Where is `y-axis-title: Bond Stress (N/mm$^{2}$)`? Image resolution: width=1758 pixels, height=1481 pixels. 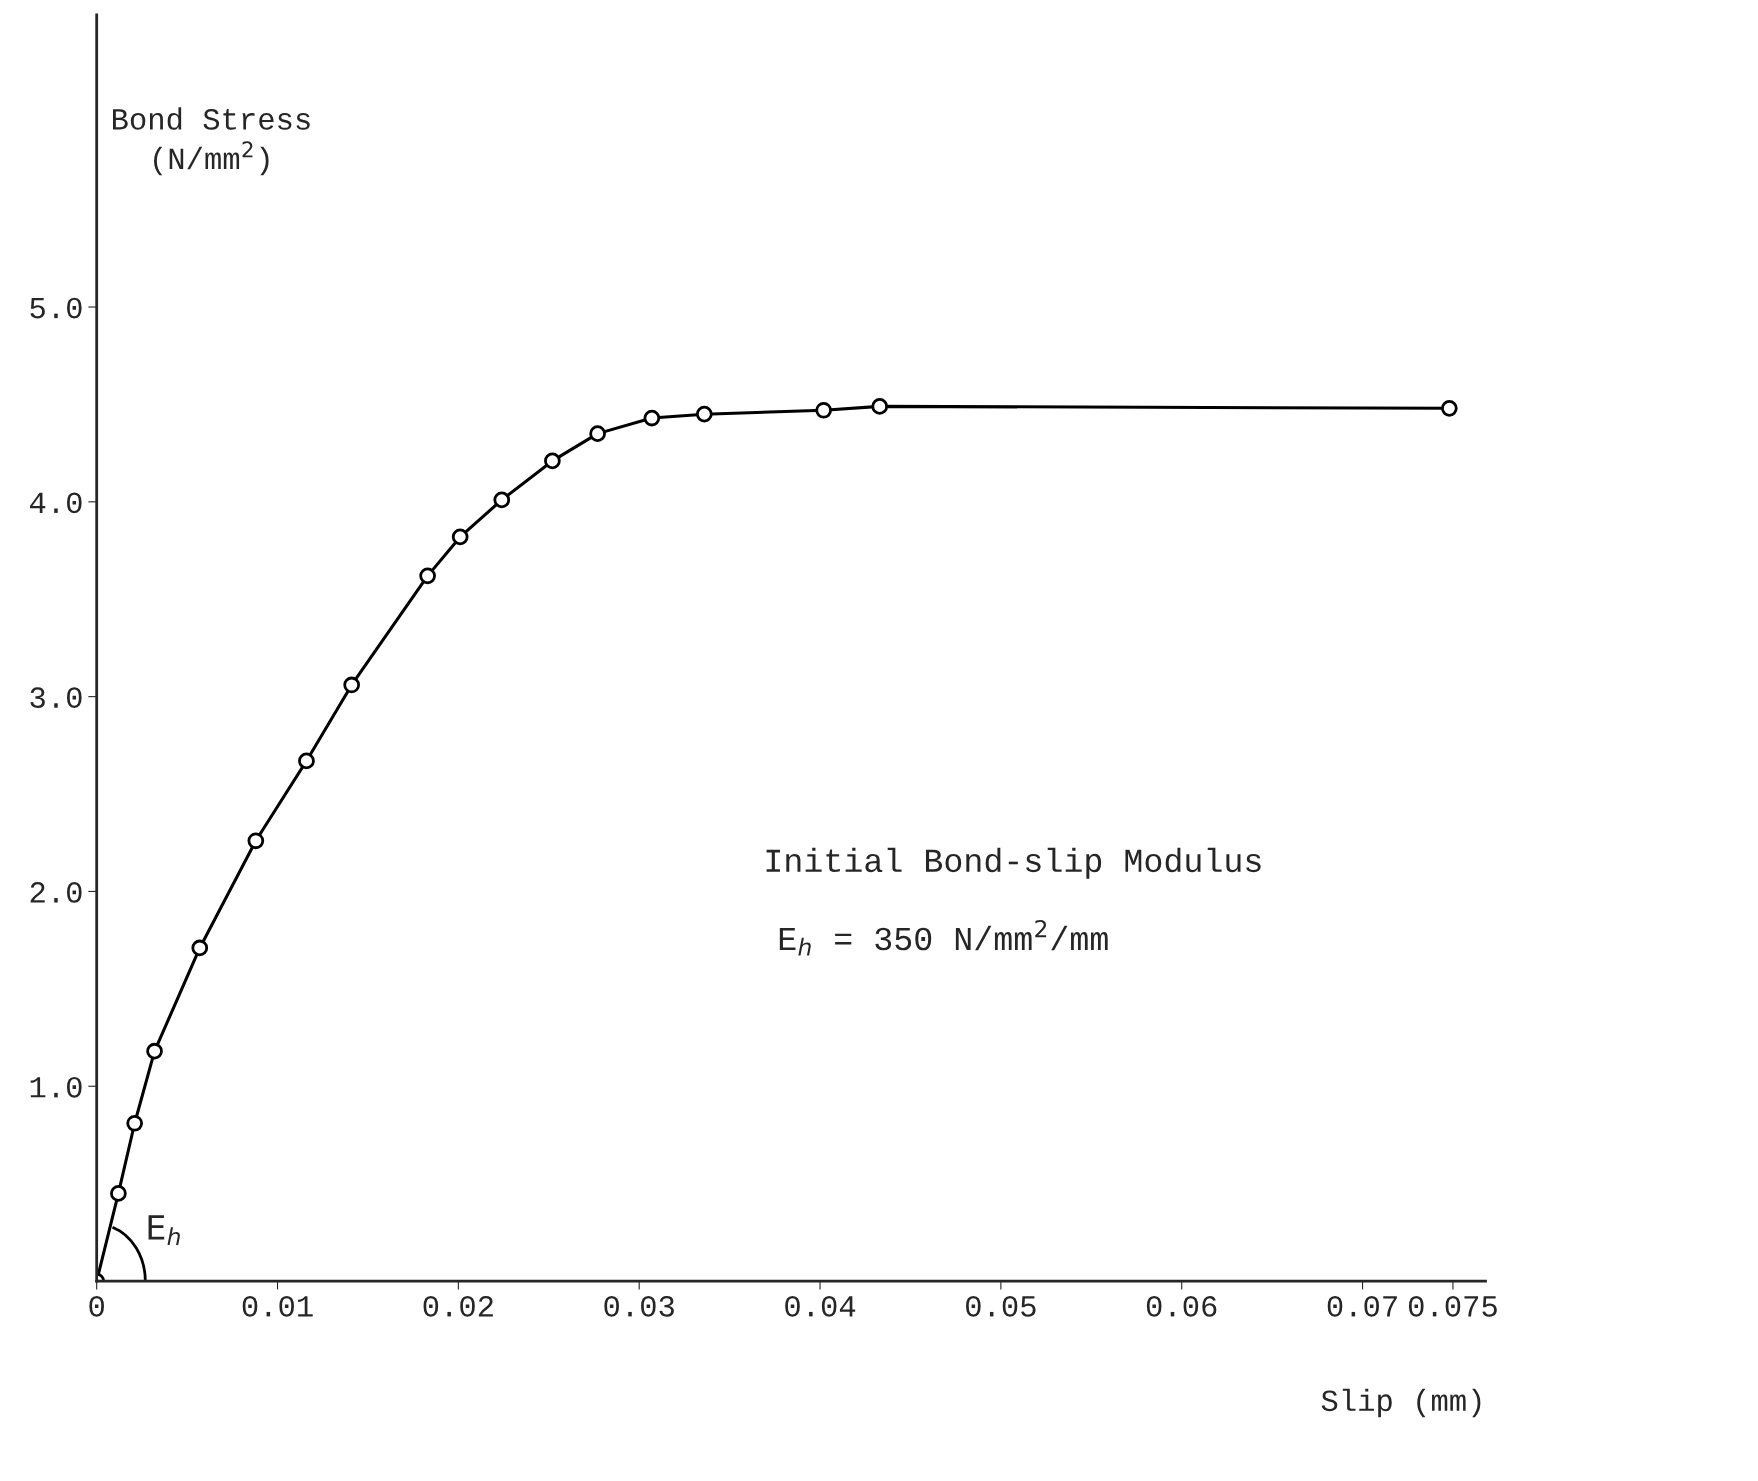 y-axis-title: Bond Stress (N/mm$^{2}$) is located at coordinates (211, 141).